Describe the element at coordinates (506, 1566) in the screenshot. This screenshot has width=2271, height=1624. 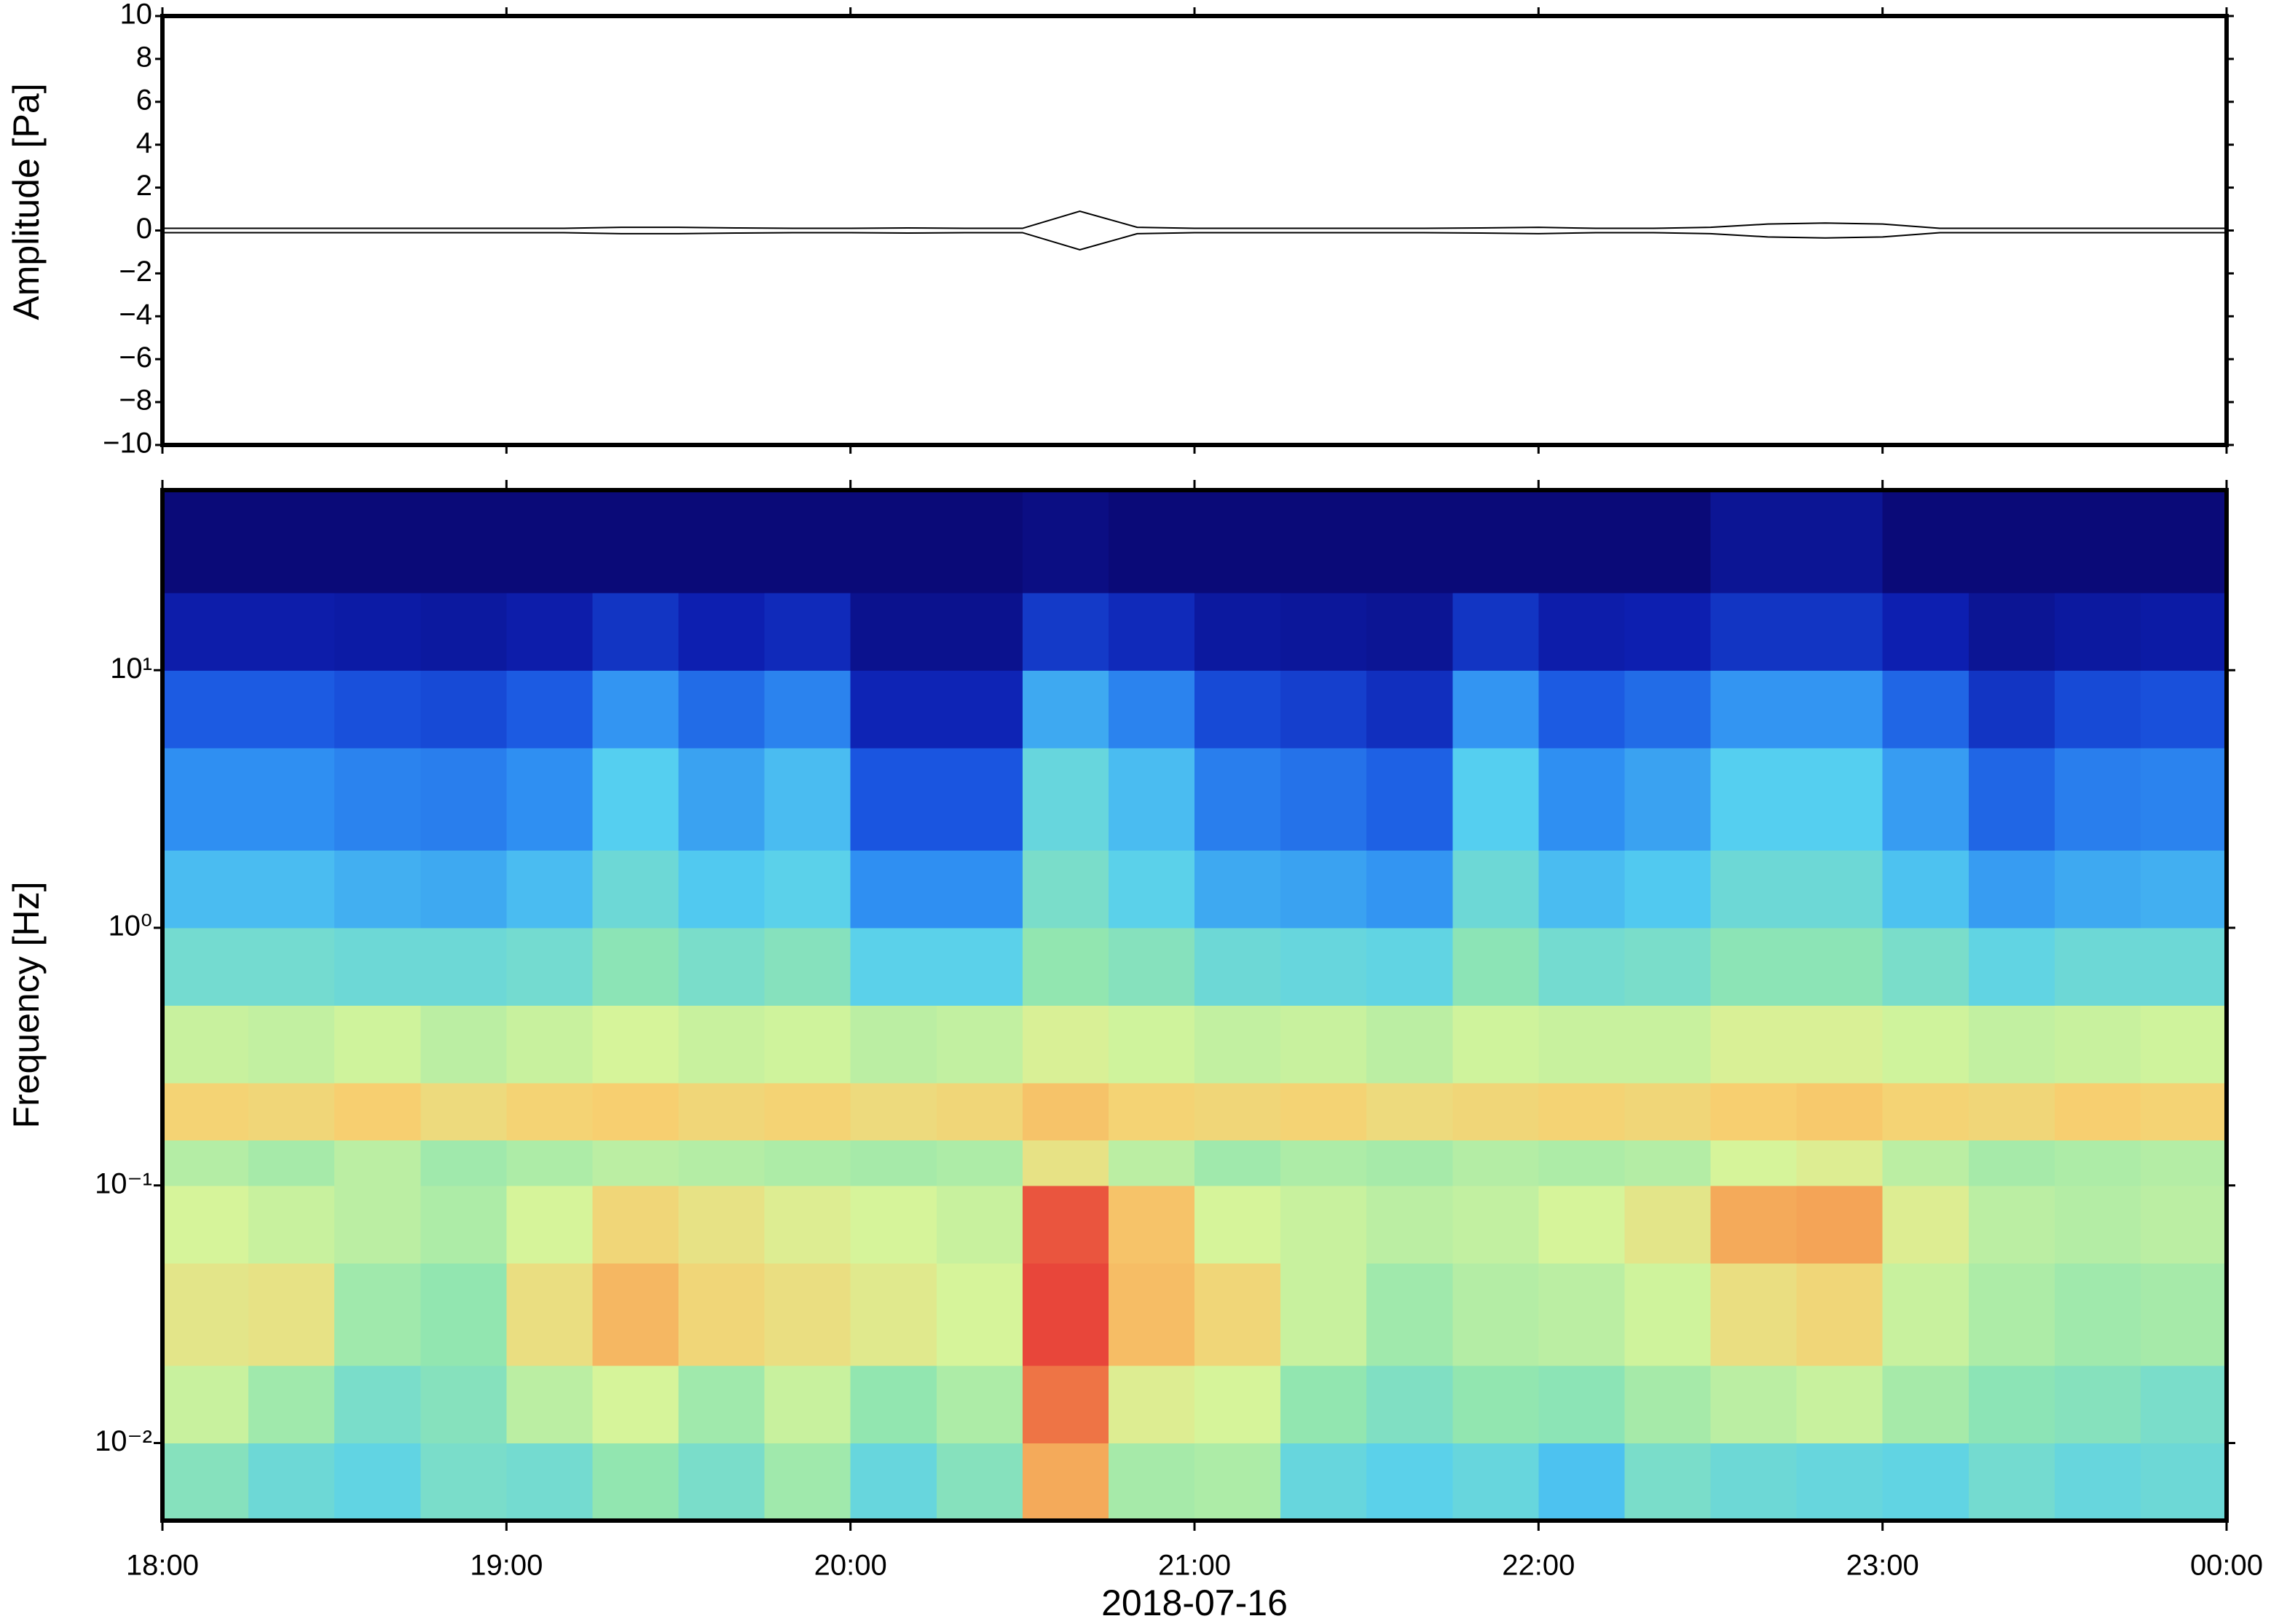
I see `x-tick-label: 19:00` at that location.